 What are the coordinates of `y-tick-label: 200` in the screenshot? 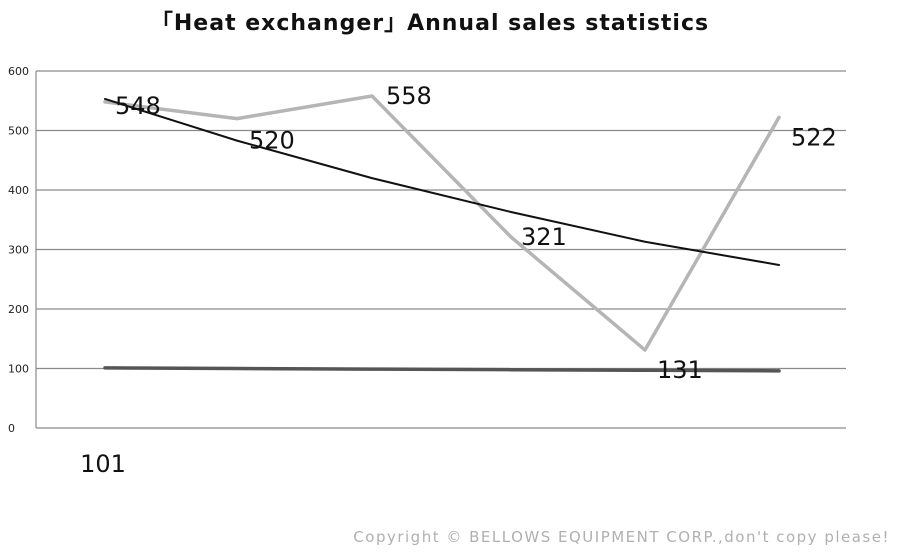 It's located at (18, 309).